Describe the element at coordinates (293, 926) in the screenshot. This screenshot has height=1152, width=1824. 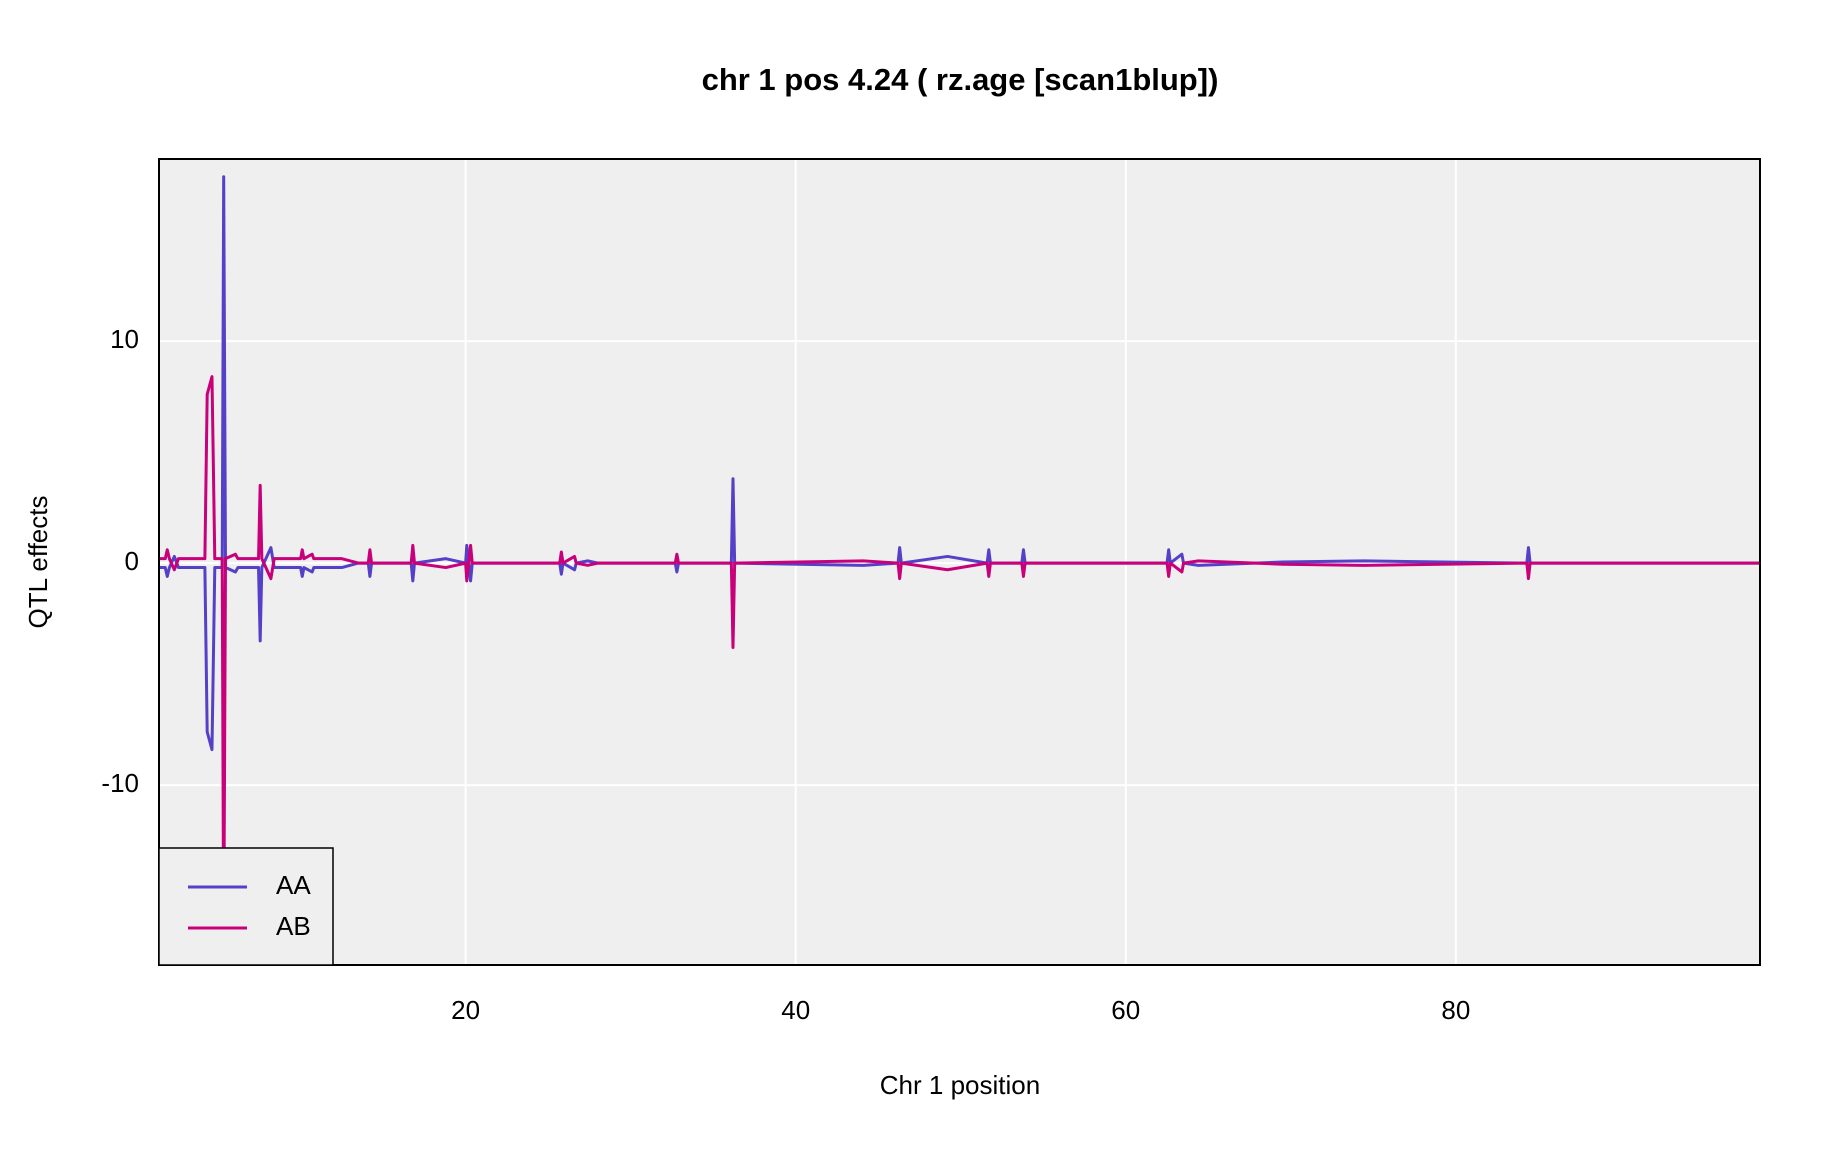
I see `legend-label: AB` at that location.